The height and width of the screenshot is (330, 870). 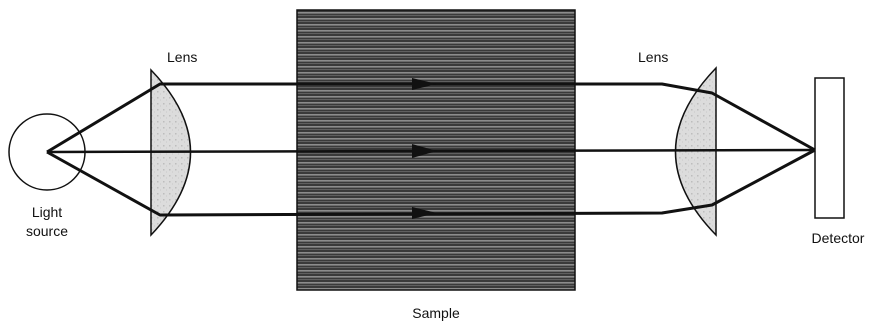 What do you see at coordinates (829, 148) in the screenshot?
I see `detector-box` at bounding box center [829, 148].